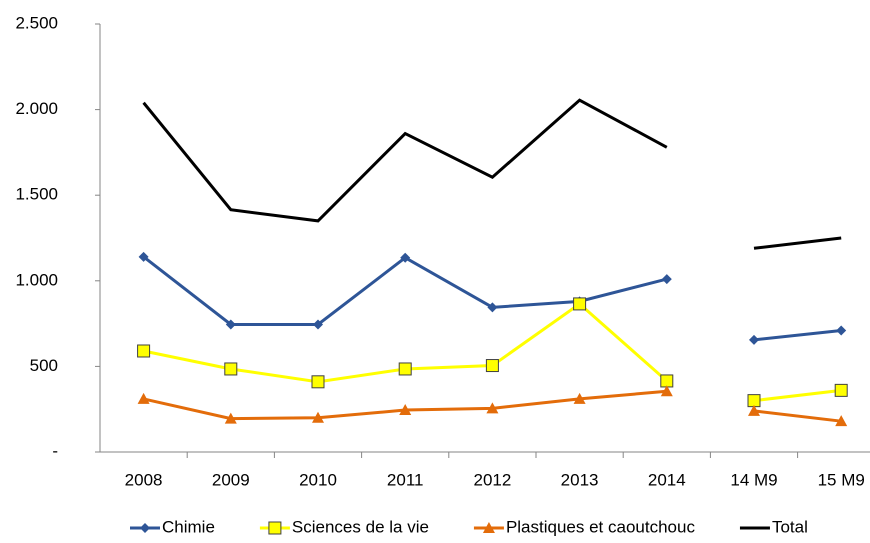 The width and height of the screenshot is (870, 543). Describe the element at coordinates (44, 365) in the screenshot. I see `y-tick-label: 500` at that location.